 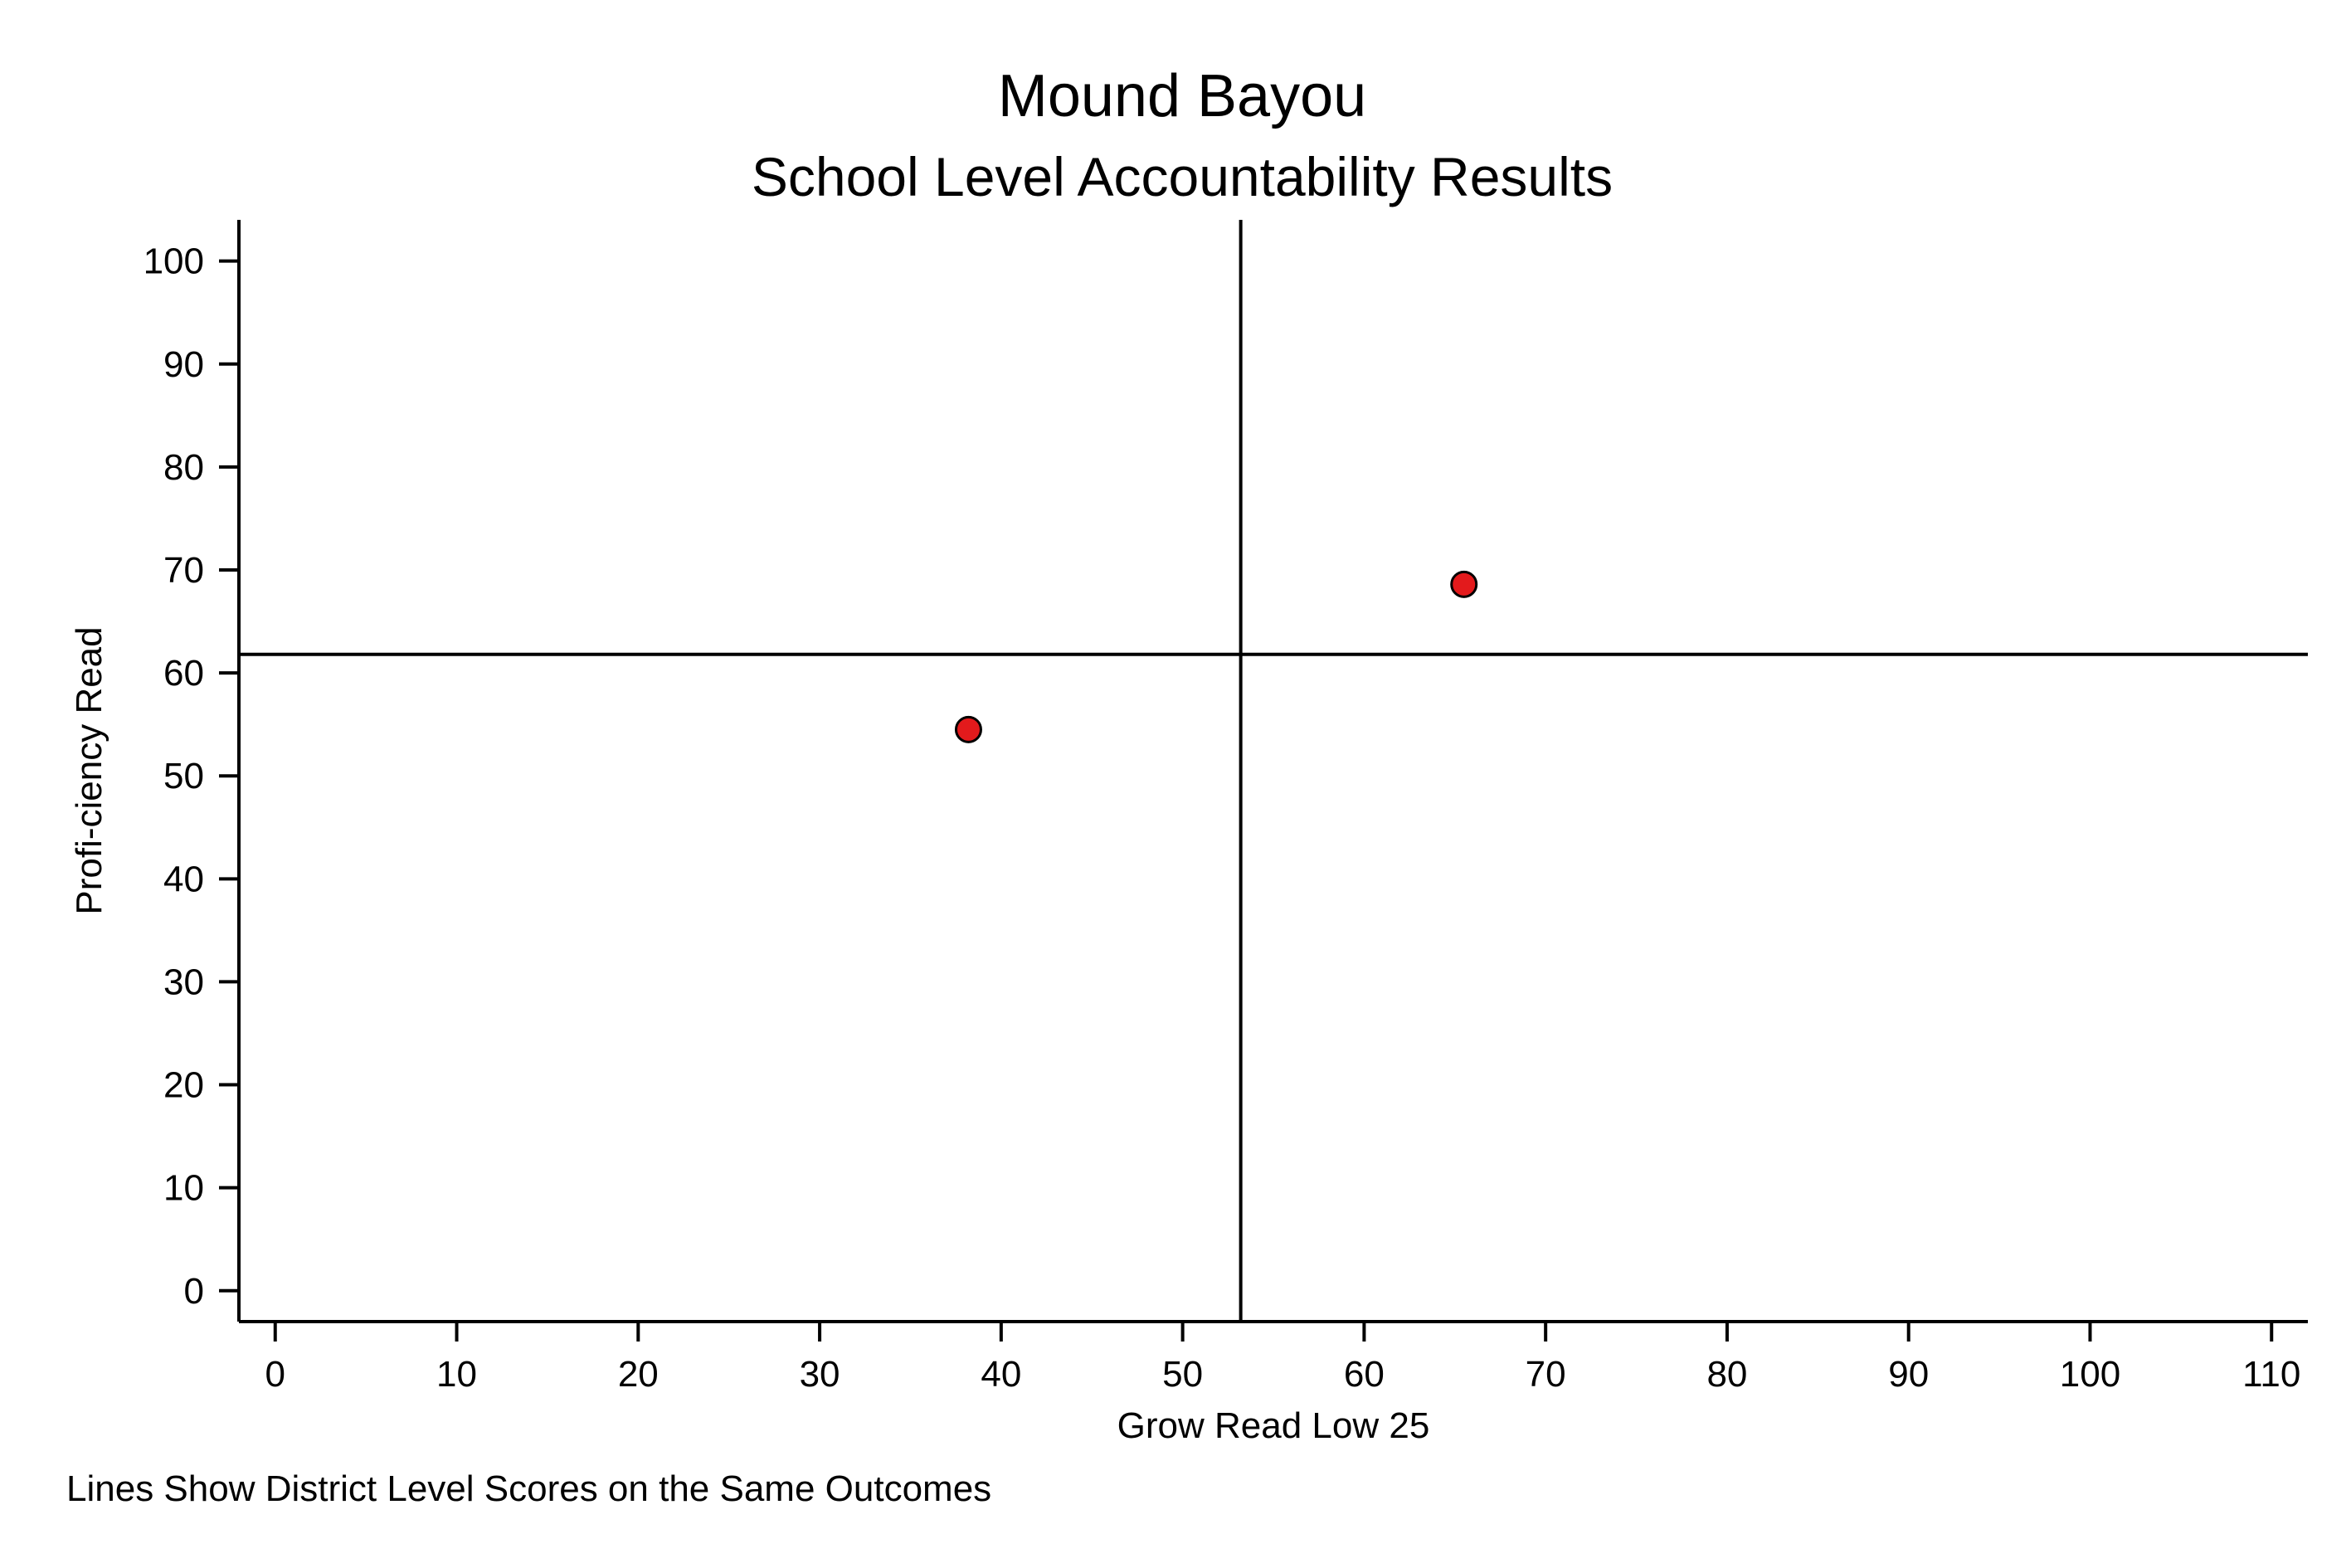 What do you see at coordinates (183, 364) in the screenshot?
I see `y-tick-label: 90` at bounding box center [183, 364].